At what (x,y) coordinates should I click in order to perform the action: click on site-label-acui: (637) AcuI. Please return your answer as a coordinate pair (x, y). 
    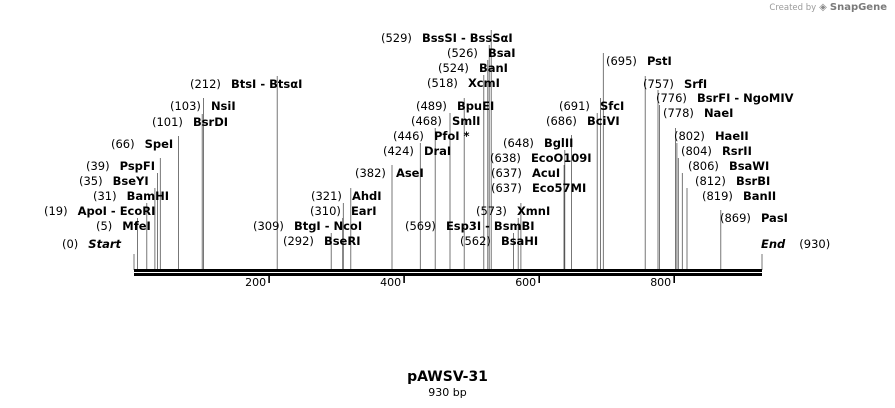
    Looking at the image, I should click on (525, 173).